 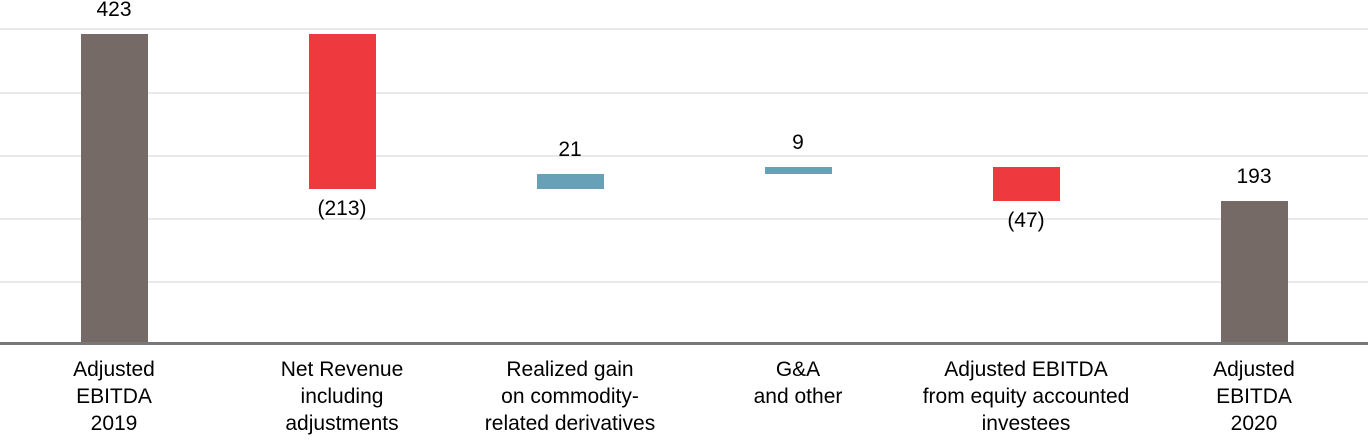 What do you see at coordinates (570, 369) in the screenshot?
I see `category-label-line: Realized gain` at bounding box center [570, 369].